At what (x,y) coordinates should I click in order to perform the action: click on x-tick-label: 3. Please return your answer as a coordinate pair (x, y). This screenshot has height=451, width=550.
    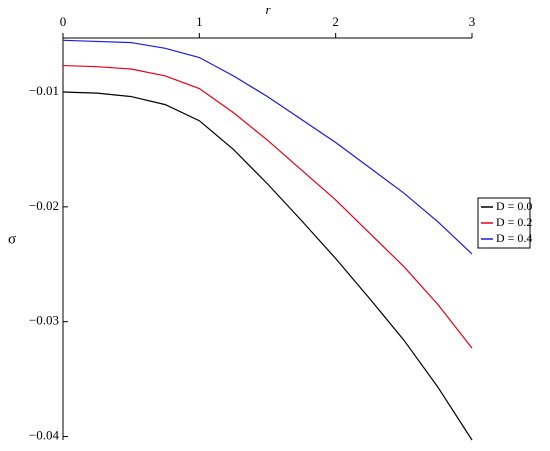
    Looking at the image, I should click on (472, 21).